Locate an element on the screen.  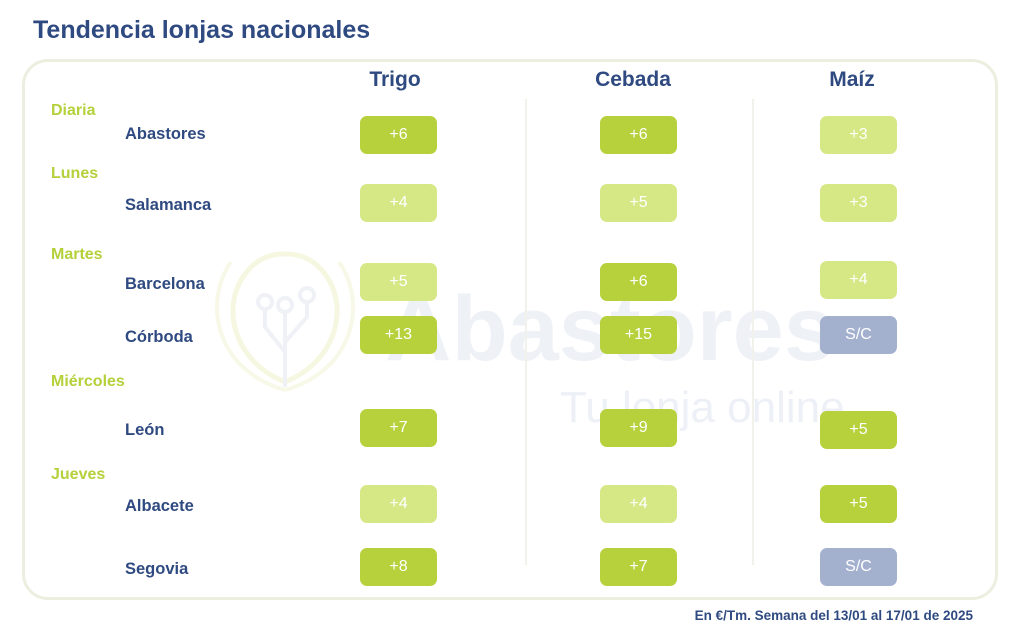
column-header-trigo: Trigo is located at coordinates (395, 79).